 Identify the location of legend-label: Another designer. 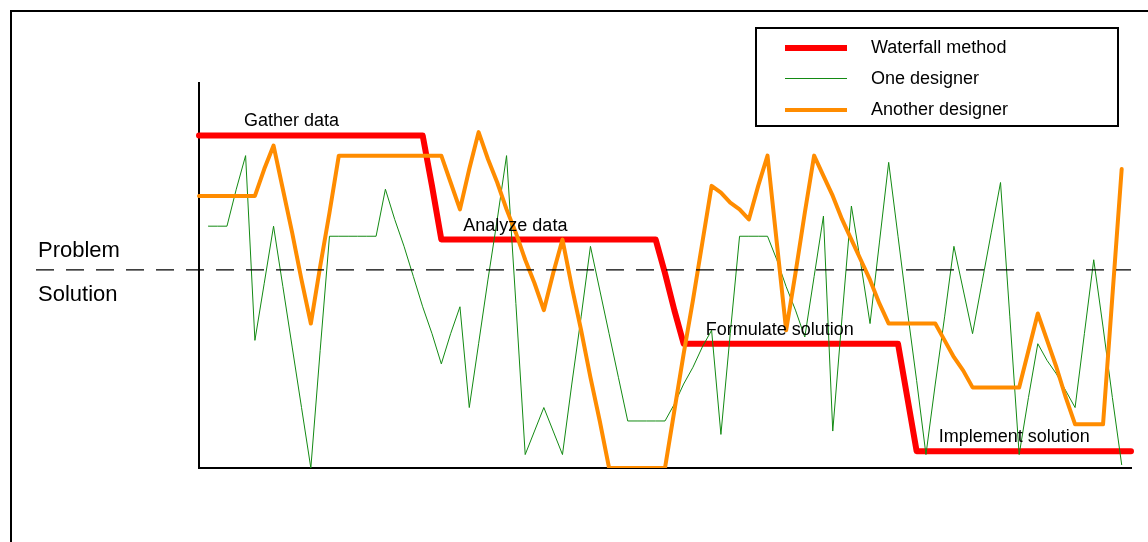
(940, 109).